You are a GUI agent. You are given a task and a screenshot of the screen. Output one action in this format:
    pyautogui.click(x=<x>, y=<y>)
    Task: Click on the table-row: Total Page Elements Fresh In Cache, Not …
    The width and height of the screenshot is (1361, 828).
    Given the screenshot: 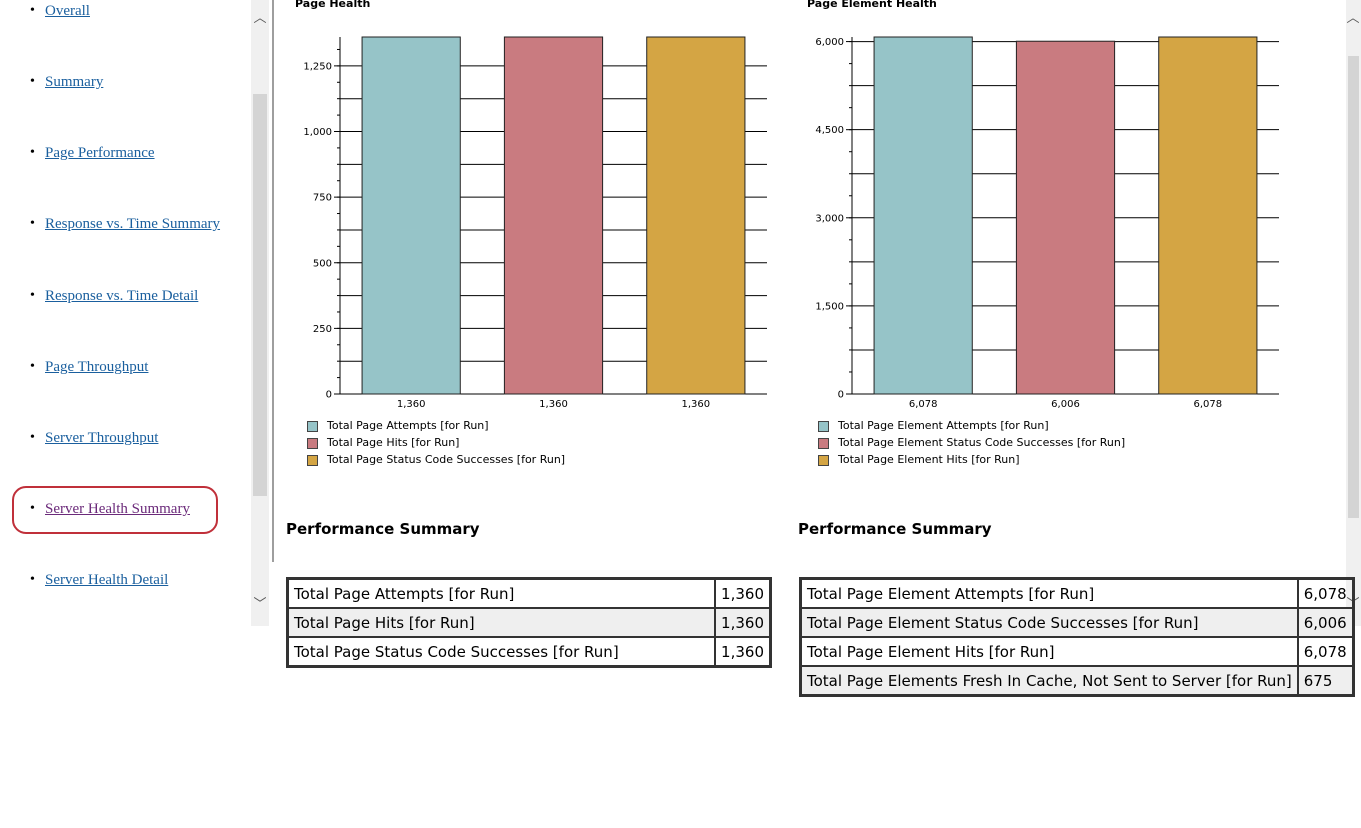 What is the action you would take?
    pyautogui.click(x=1077, y=681)
    